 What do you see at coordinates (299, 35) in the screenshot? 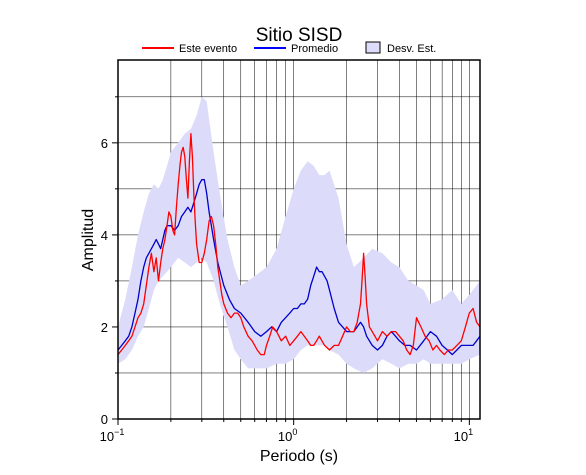
I see `chart-title: Sitio SISD` at bounding box center [299, 35].